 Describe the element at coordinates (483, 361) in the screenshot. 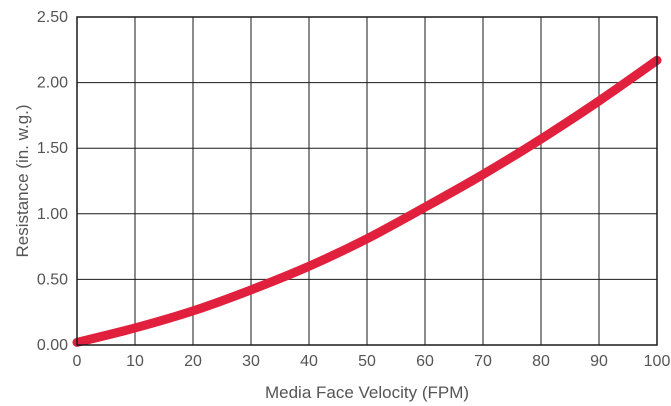

I see `x-tick-label: 70` at that location.